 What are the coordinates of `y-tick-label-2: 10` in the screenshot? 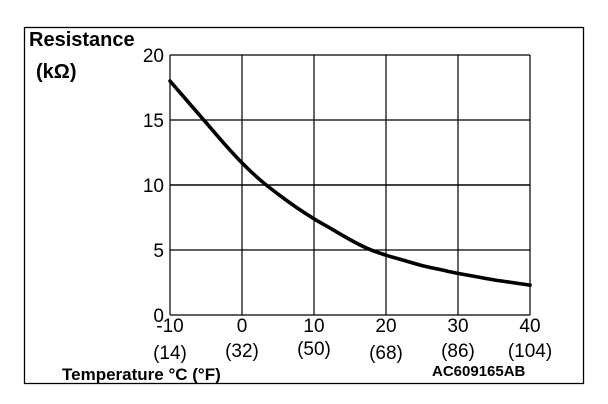 It's located at (153, 186).